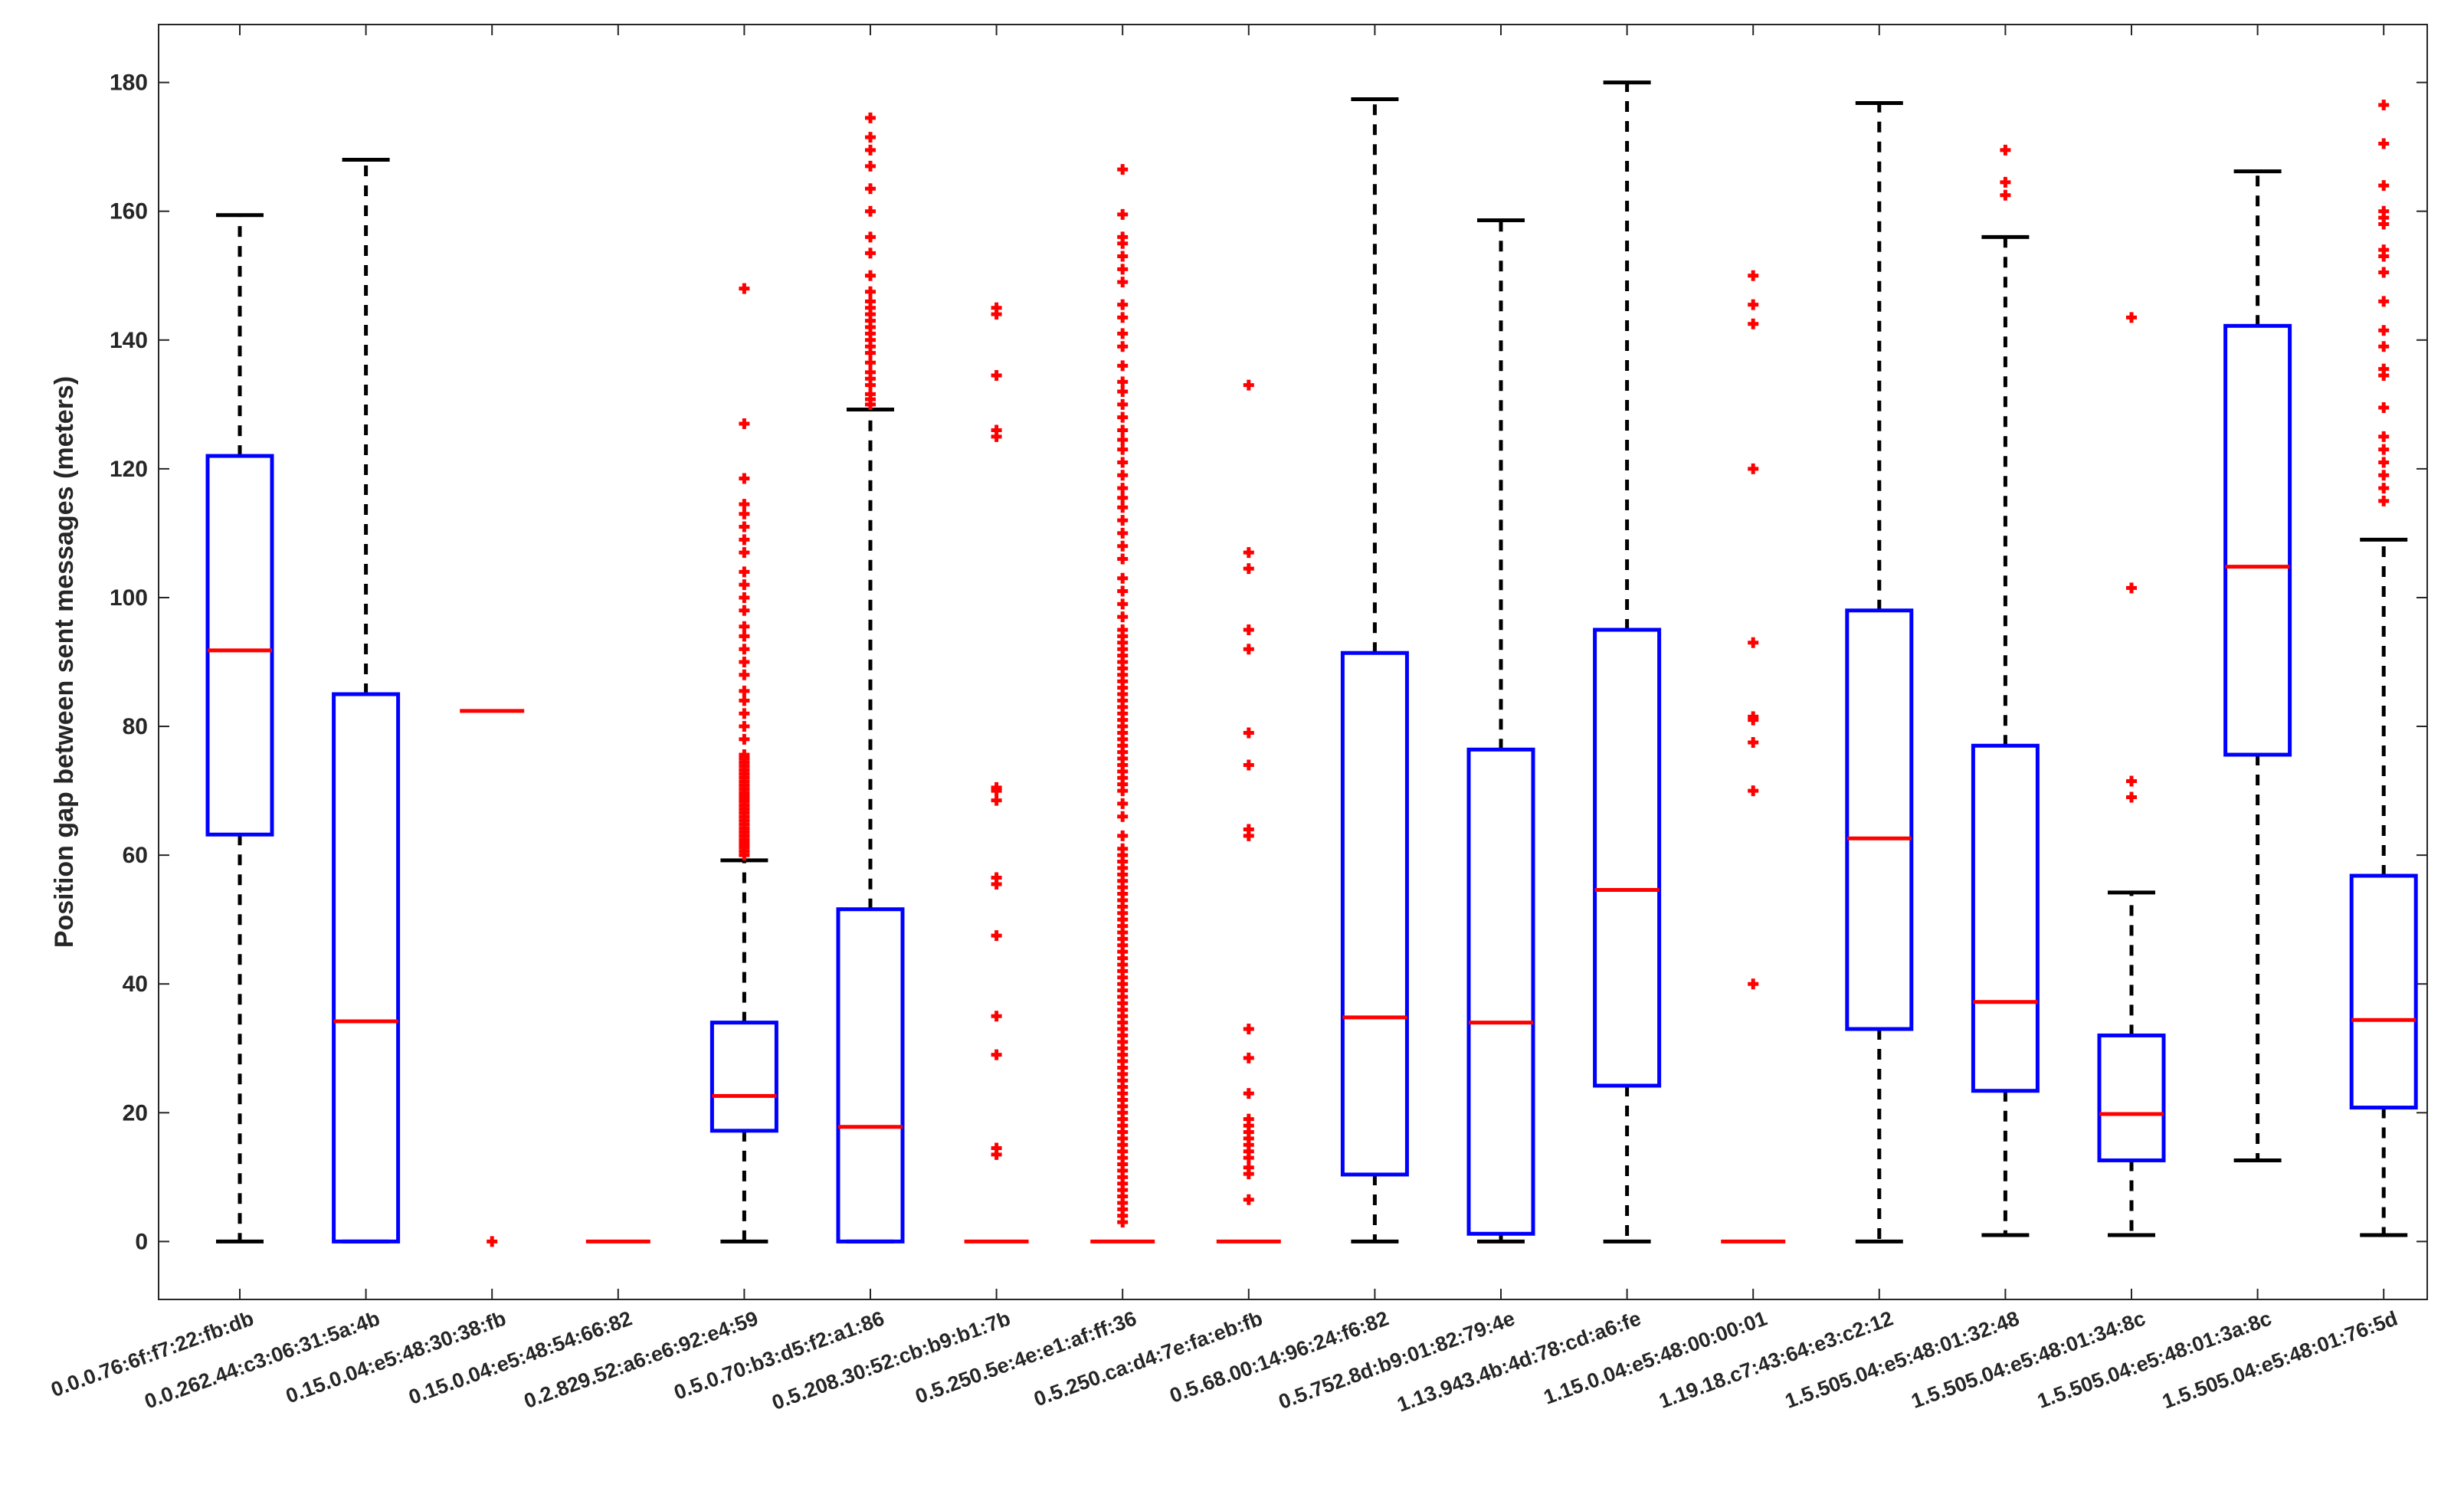  Describe the element at coordinates (129, 340) in the screenshot. I see `y-tick-label: 140` at that location.